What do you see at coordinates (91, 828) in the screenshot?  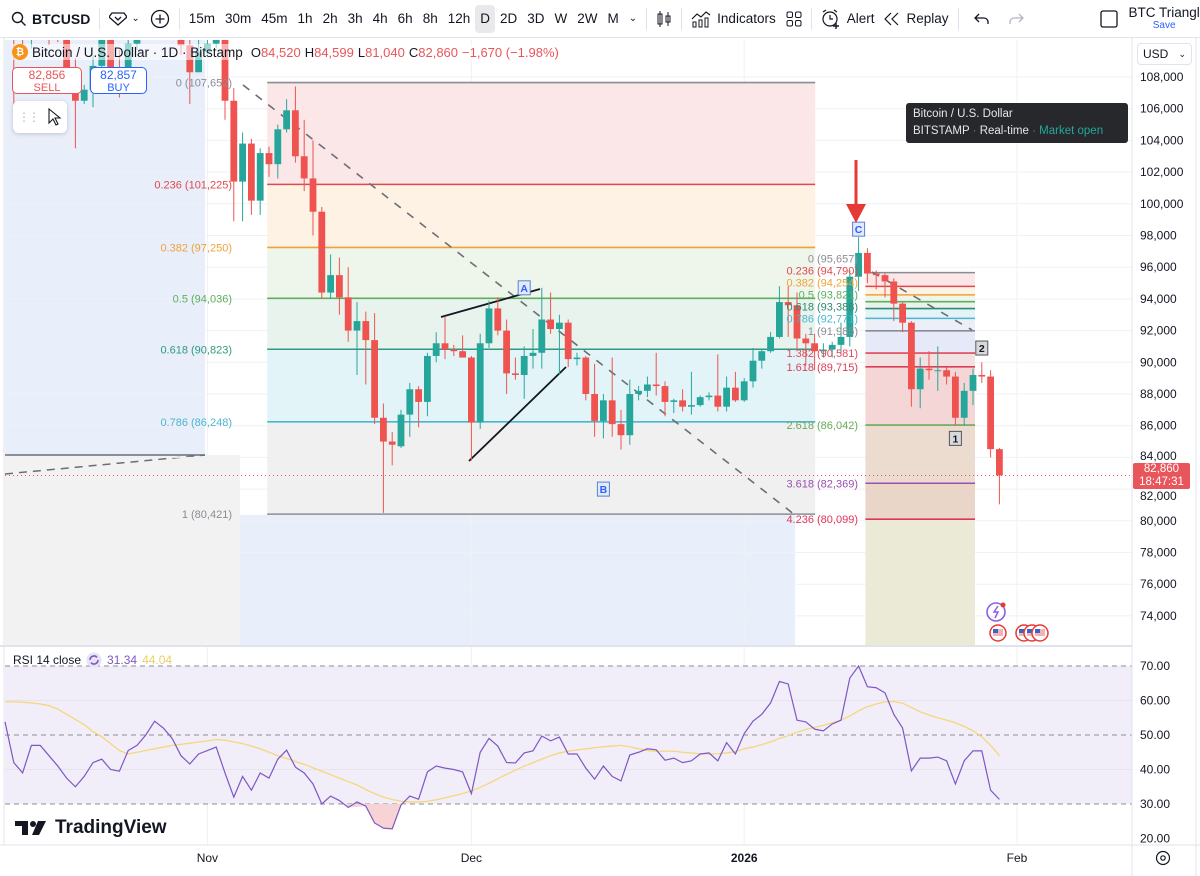 I see `tradingview-watermark: TradingView` at bounding box center [91, 828].